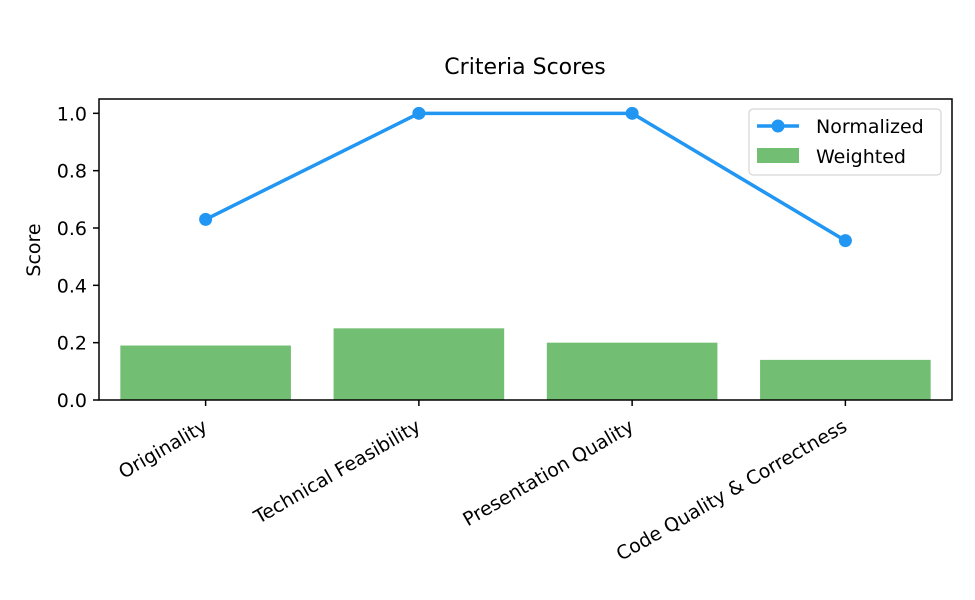  What do you see at coordinates (72, 286) in the screenshot?
I see `y-tick-label: 0.4` at bounding box center [72, 286].